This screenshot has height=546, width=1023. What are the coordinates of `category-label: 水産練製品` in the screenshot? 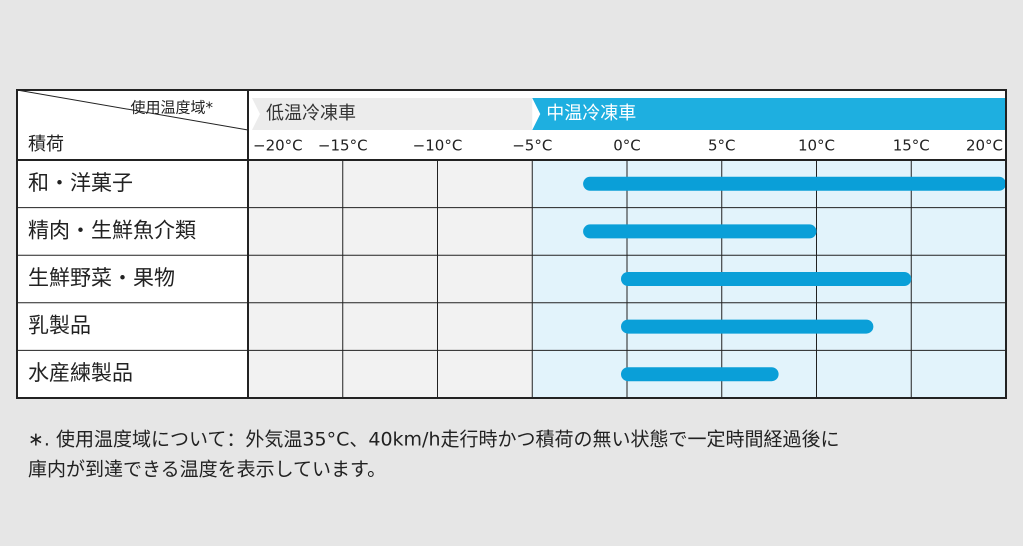 It's located at (80, 373).